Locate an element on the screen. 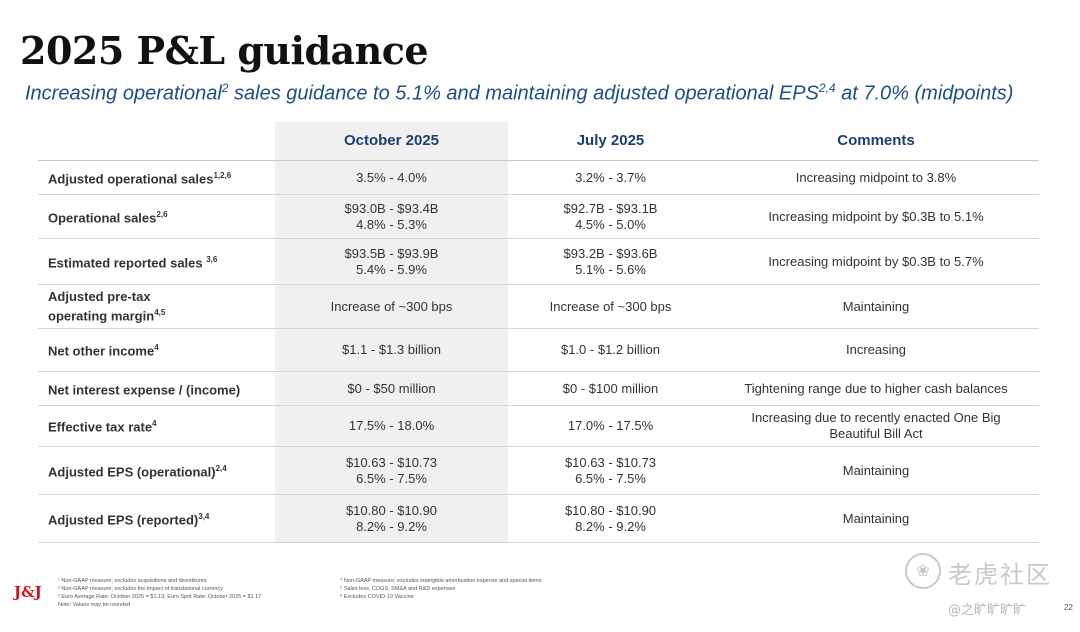 The height and width of the screenshot is (632, 1080). header-october-2025: October 2025 is located at coordinates (391, 140).